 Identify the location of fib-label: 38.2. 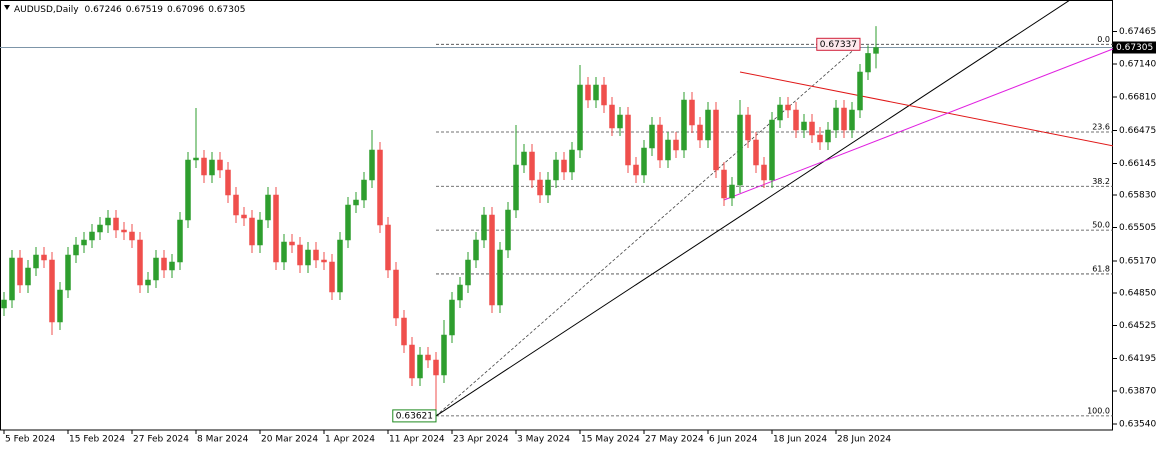
(1101, 181).